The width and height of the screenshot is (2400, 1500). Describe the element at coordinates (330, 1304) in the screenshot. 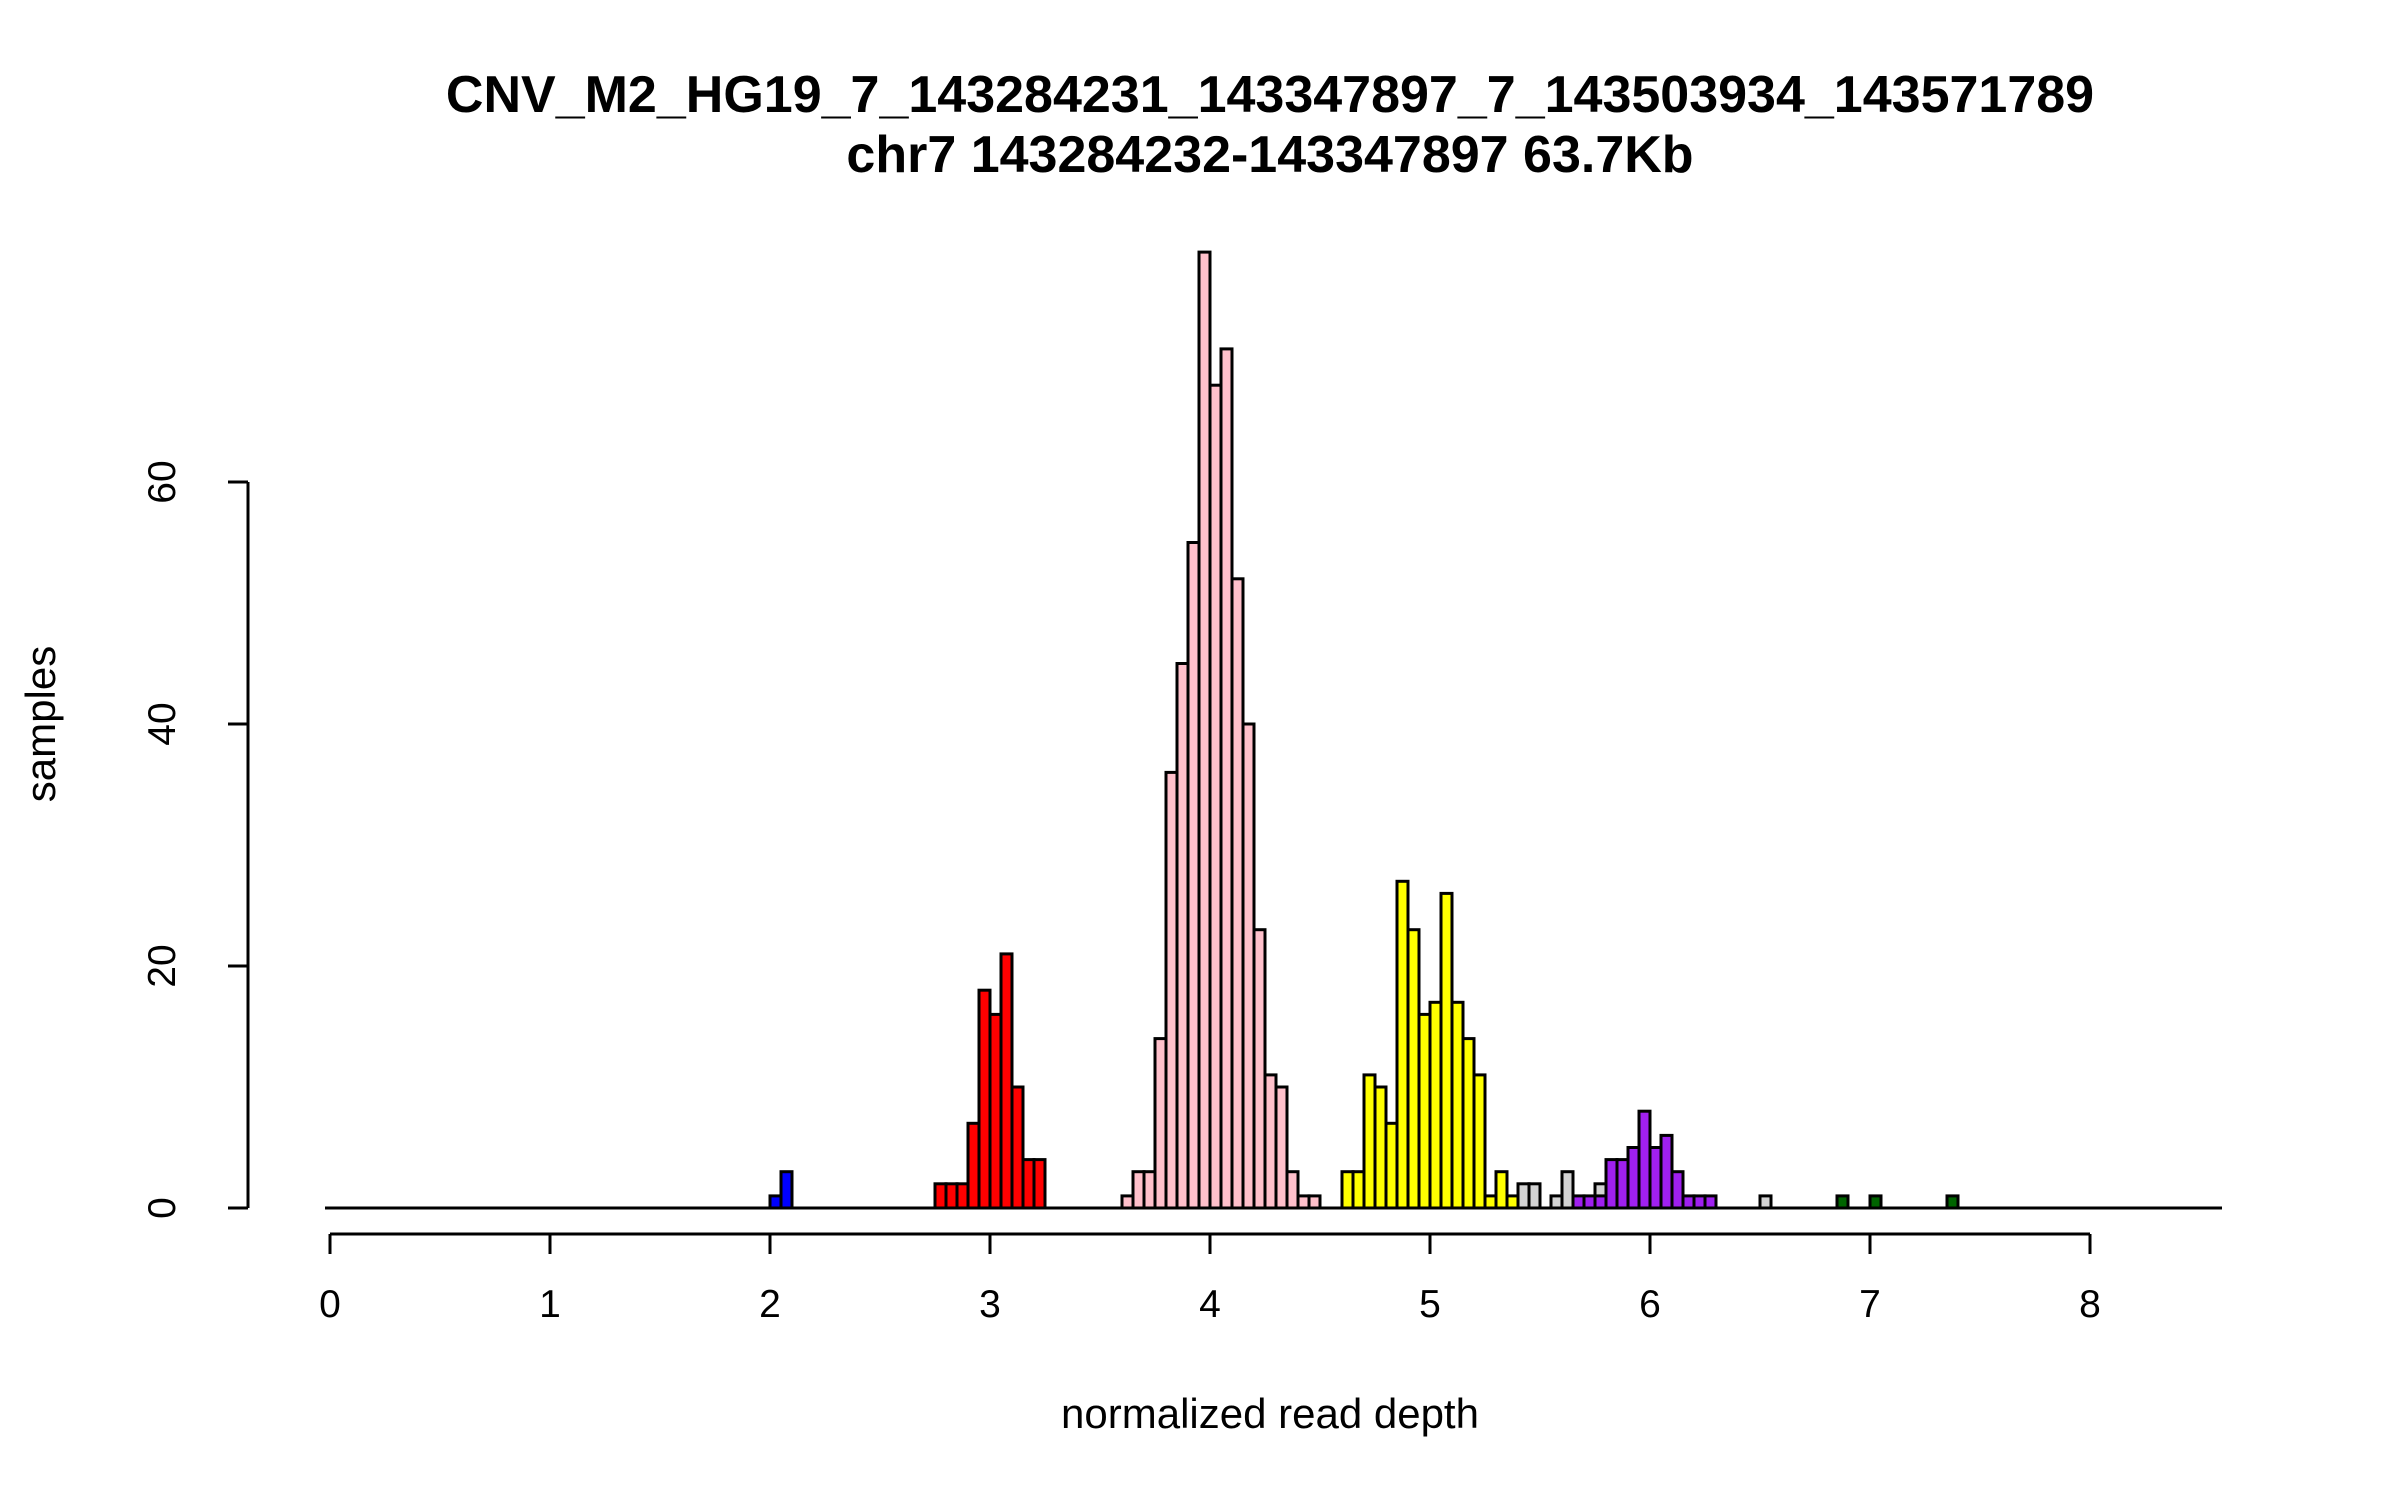

I see `x-tick-label: 0` at that location.